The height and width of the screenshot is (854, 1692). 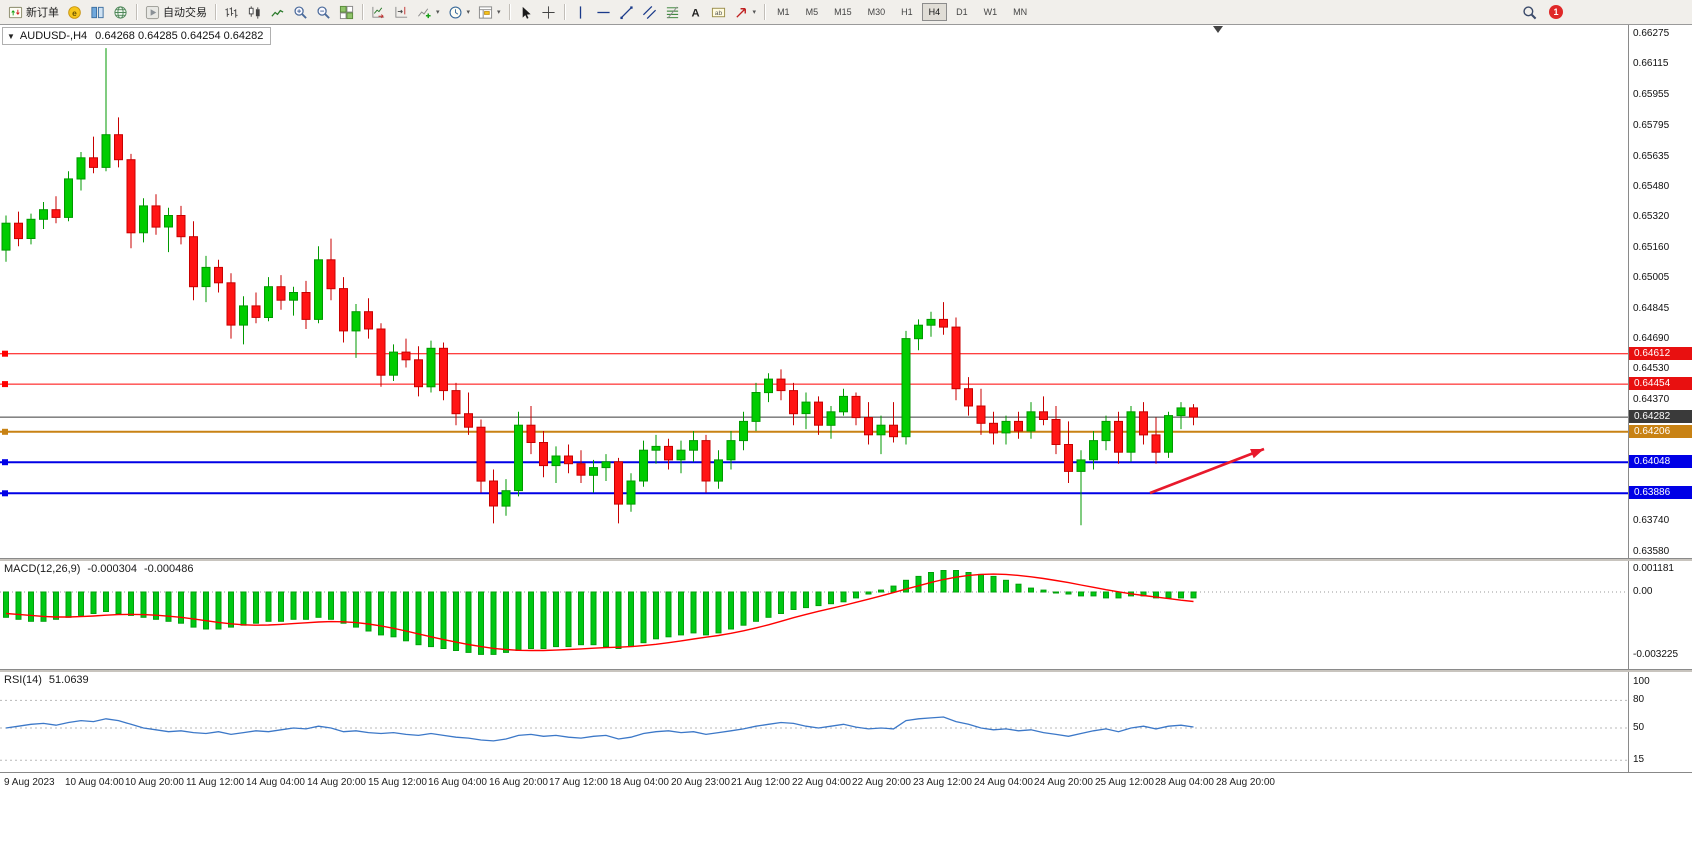 I want to click on line-chart-button, so click(x=277, y=12).